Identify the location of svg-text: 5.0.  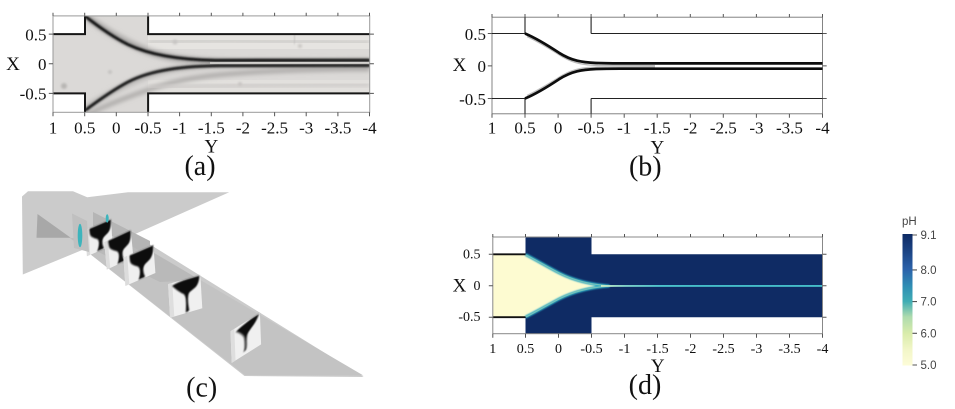
(929, 366).